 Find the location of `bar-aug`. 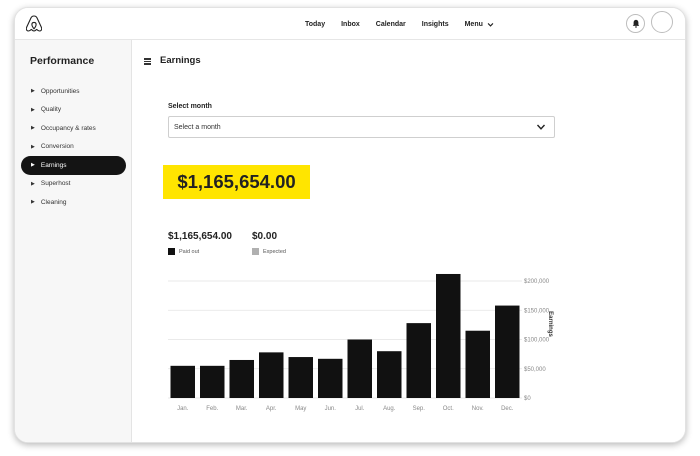

bar-aug is located at coordinates (389, 374).